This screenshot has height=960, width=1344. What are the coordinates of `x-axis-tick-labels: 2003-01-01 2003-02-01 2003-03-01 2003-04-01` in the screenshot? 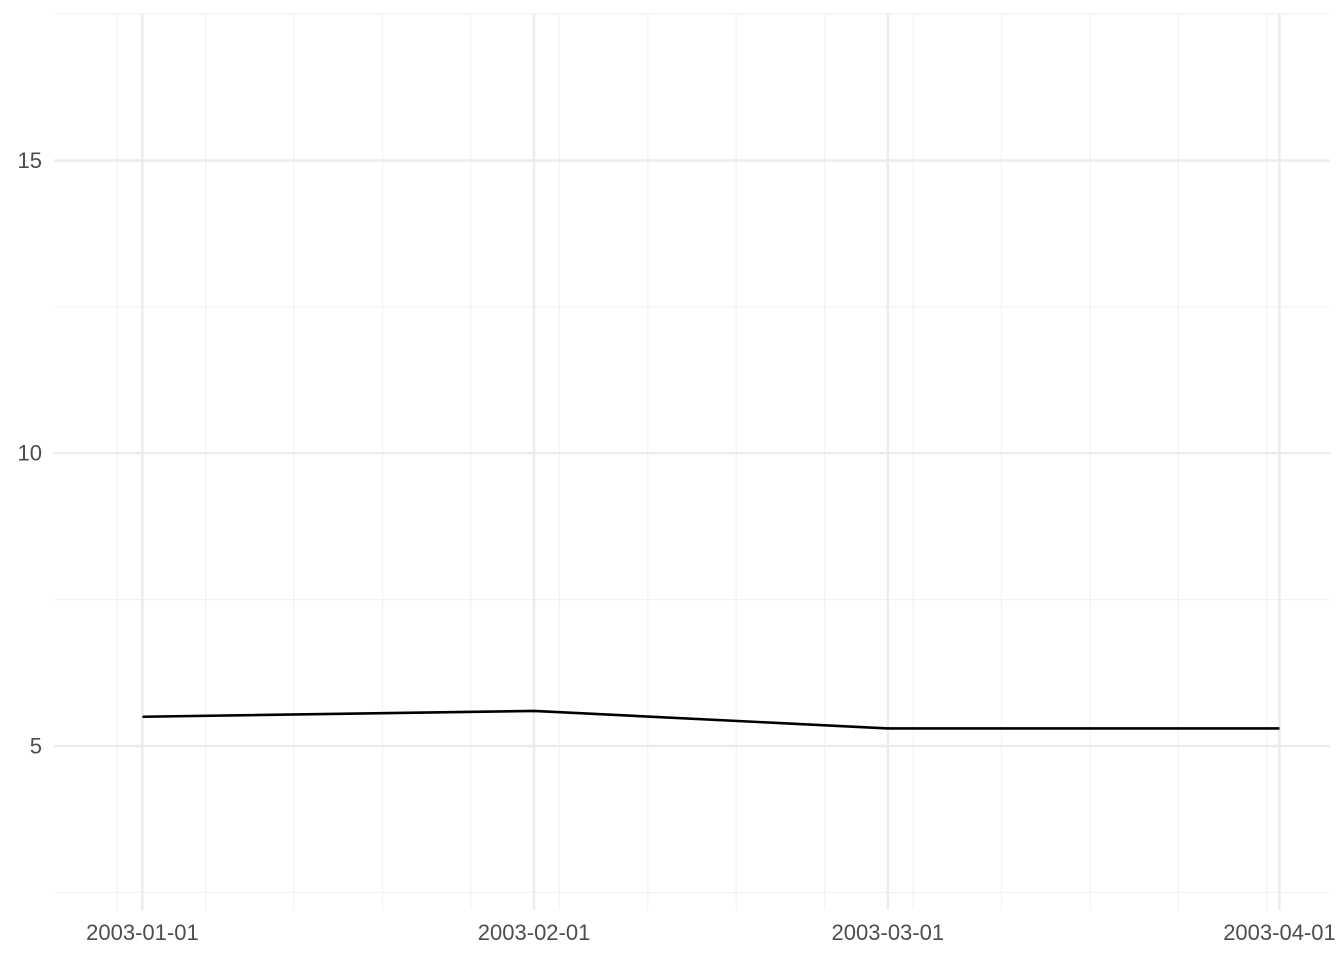 It's located at (711, 932).